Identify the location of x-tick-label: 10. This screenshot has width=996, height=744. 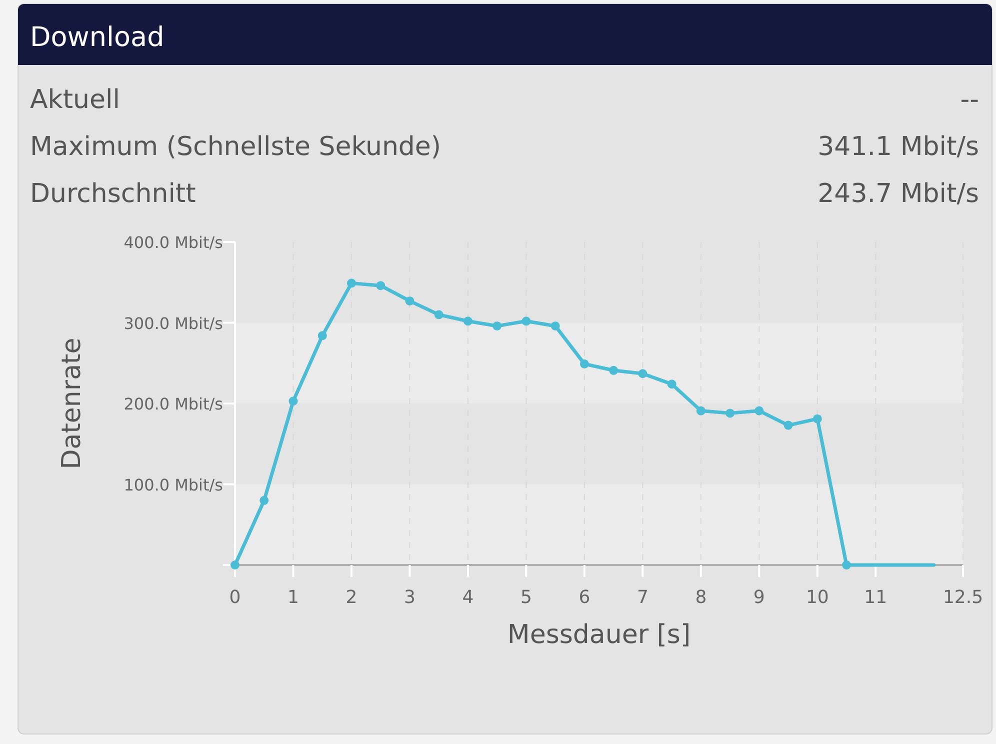
(817, 597).